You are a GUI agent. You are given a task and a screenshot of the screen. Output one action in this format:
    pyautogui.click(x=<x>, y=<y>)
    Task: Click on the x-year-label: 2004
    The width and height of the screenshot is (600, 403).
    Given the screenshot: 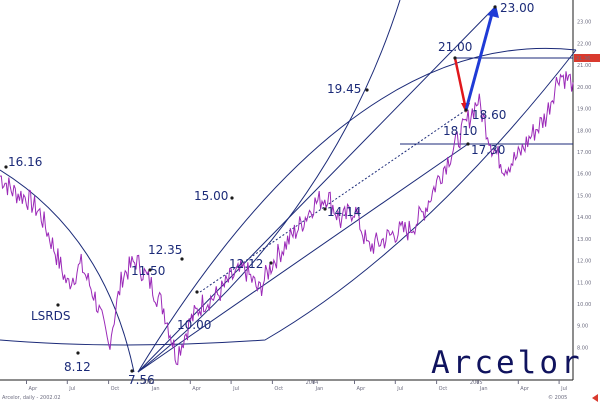 What is the action you would take?
    pyautogui.click(x=312, y=383)
    